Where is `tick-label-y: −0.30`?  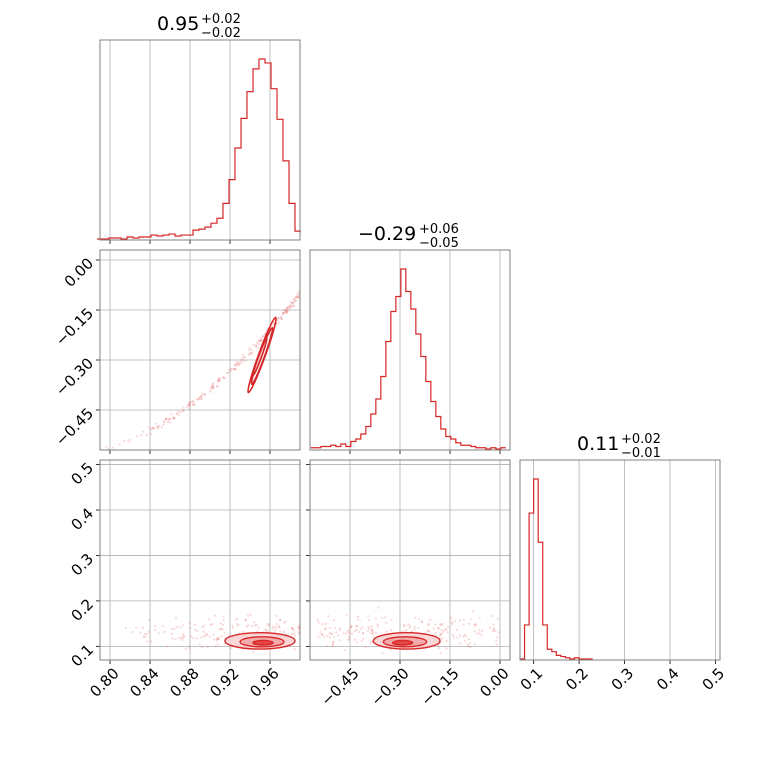 tick-label-y: −0.30 is located at coordinates (74, 376).